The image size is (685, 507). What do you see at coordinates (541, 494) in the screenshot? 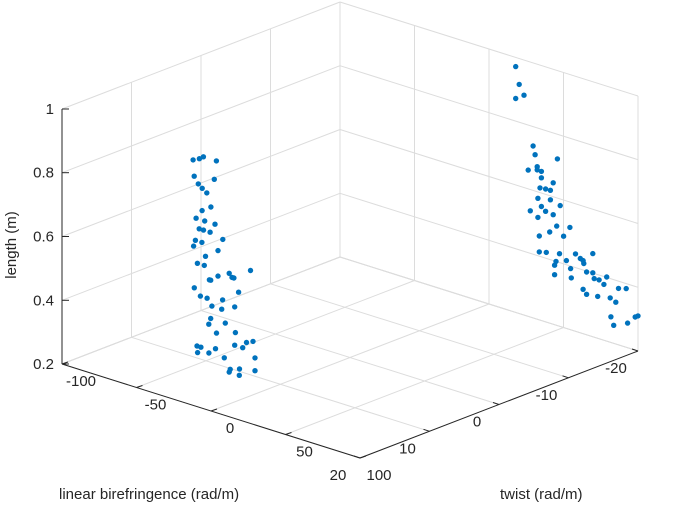
I see `y-axis-label: twist (rad/m)` at bounding box center [541, 494].